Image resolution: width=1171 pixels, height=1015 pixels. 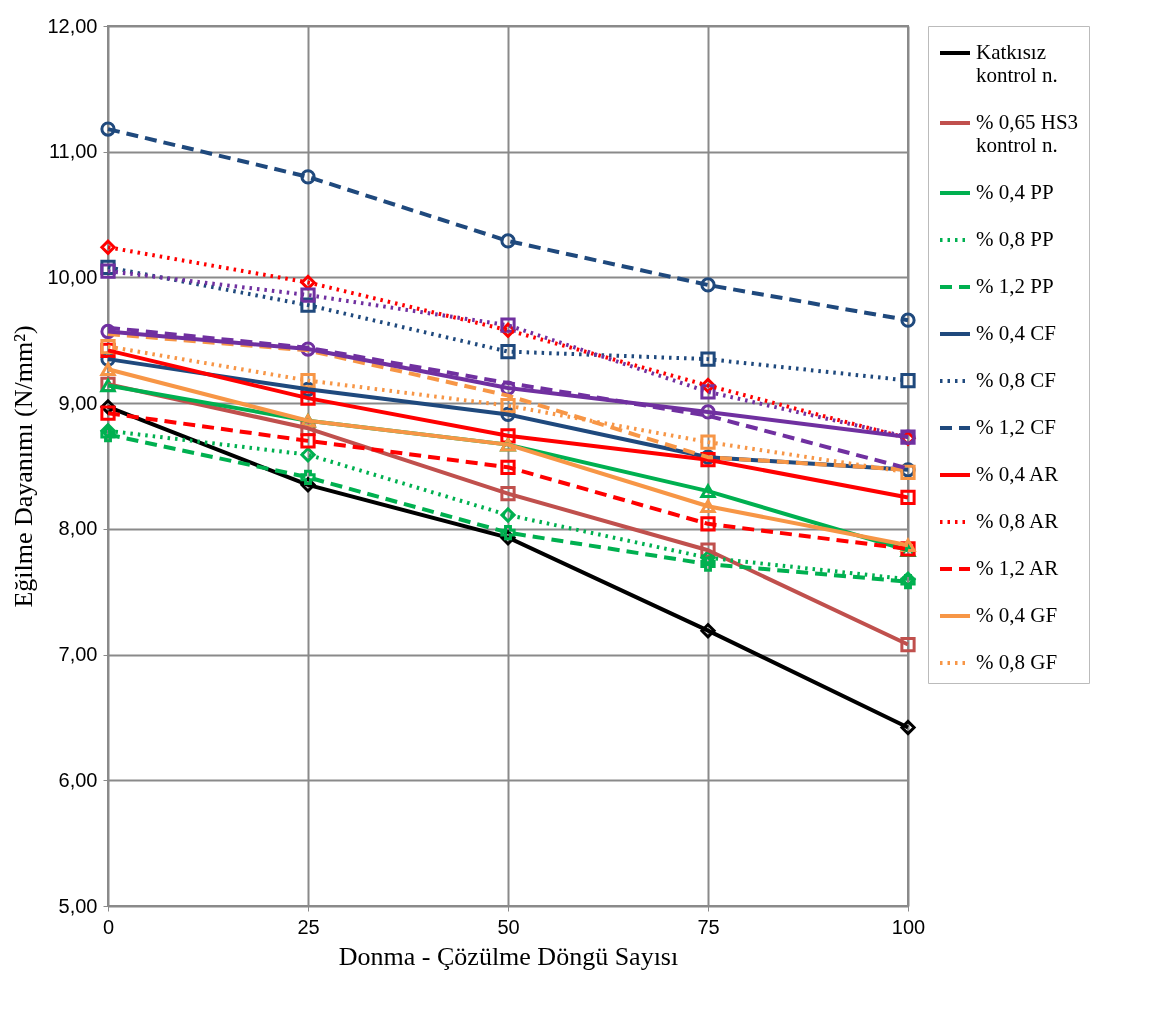 What do you see at coordinates (108, 926) in the screenshot?
I see `x-tick-label: 0` at bounding box center [108, 926].